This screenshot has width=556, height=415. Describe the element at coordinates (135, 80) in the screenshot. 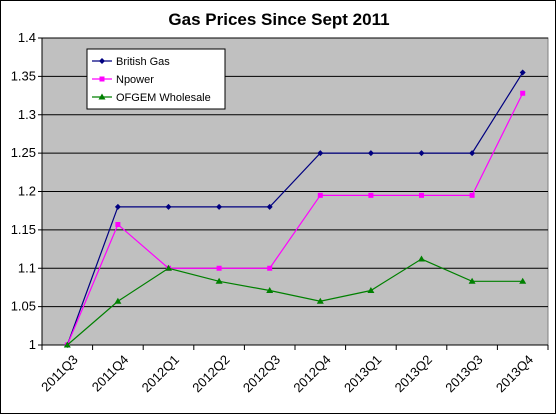

I see `legend-label: Npower` at that location.